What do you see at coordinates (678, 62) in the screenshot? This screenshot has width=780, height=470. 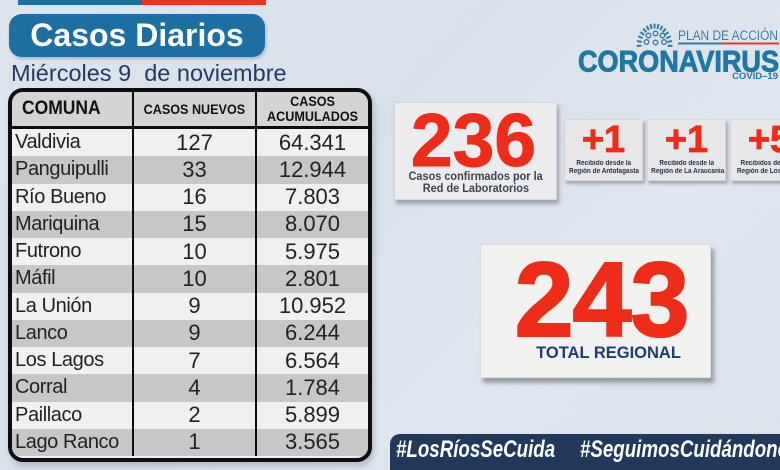 I see `svg-text: CORONAVIRUS` at bounding box center [678, 62].